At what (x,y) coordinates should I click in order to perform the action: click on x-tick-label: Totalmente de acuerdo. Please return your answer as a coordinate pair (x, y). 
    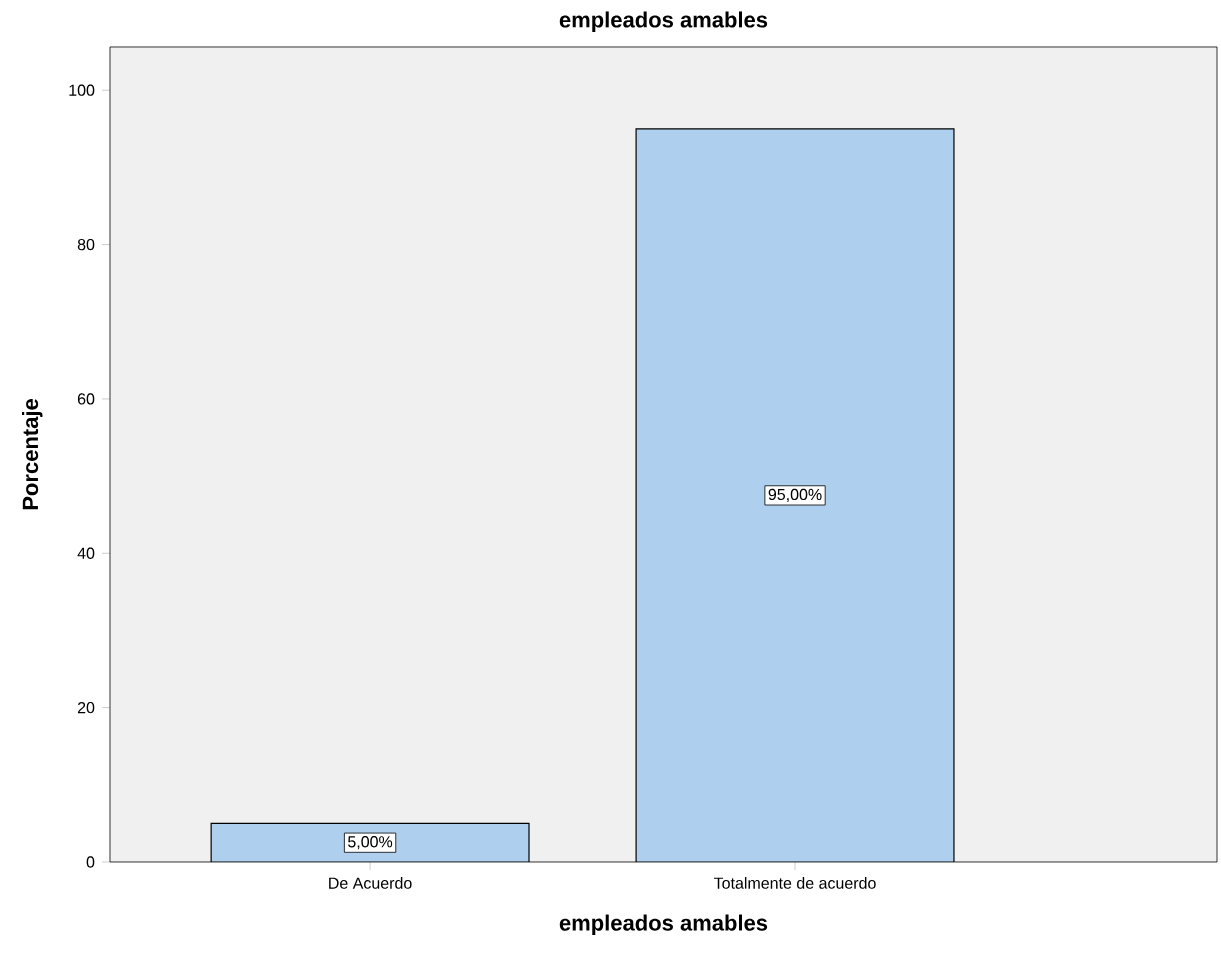
    Looking at the image, I should click on (794, 883).